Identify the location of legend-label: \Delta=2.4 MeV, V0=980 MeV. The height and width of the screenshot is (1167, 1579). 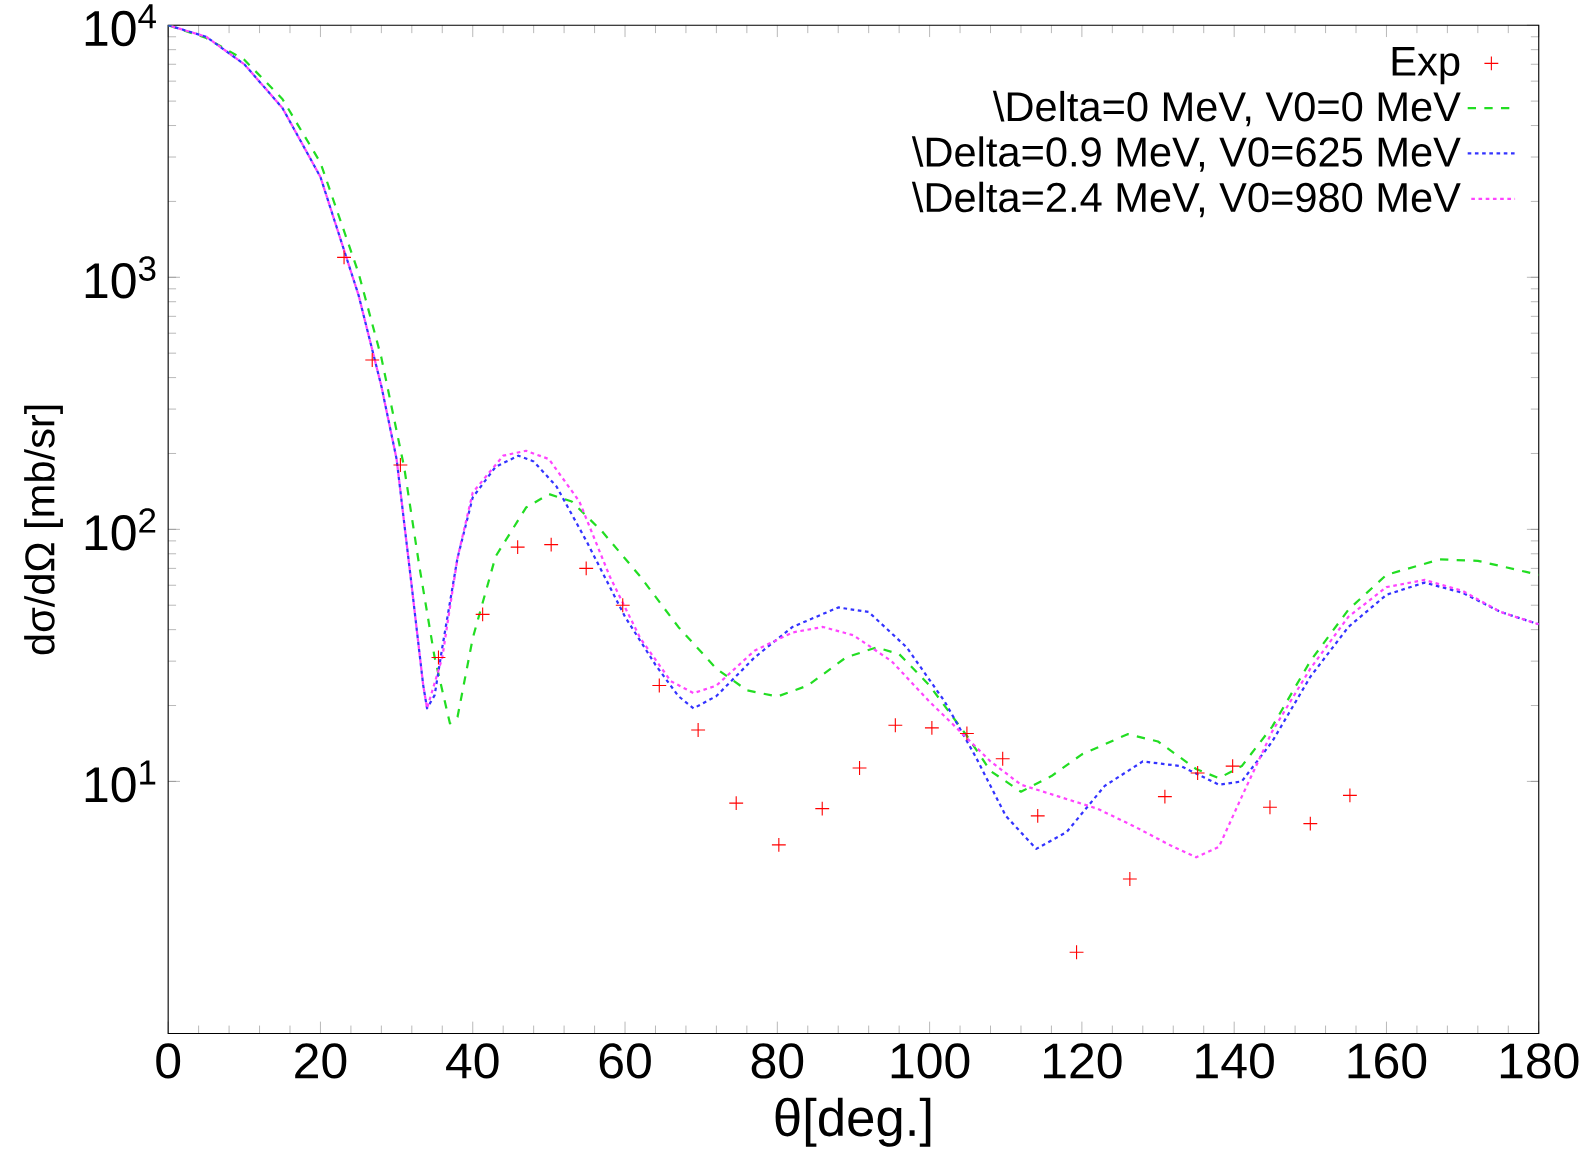
(1186, 199).